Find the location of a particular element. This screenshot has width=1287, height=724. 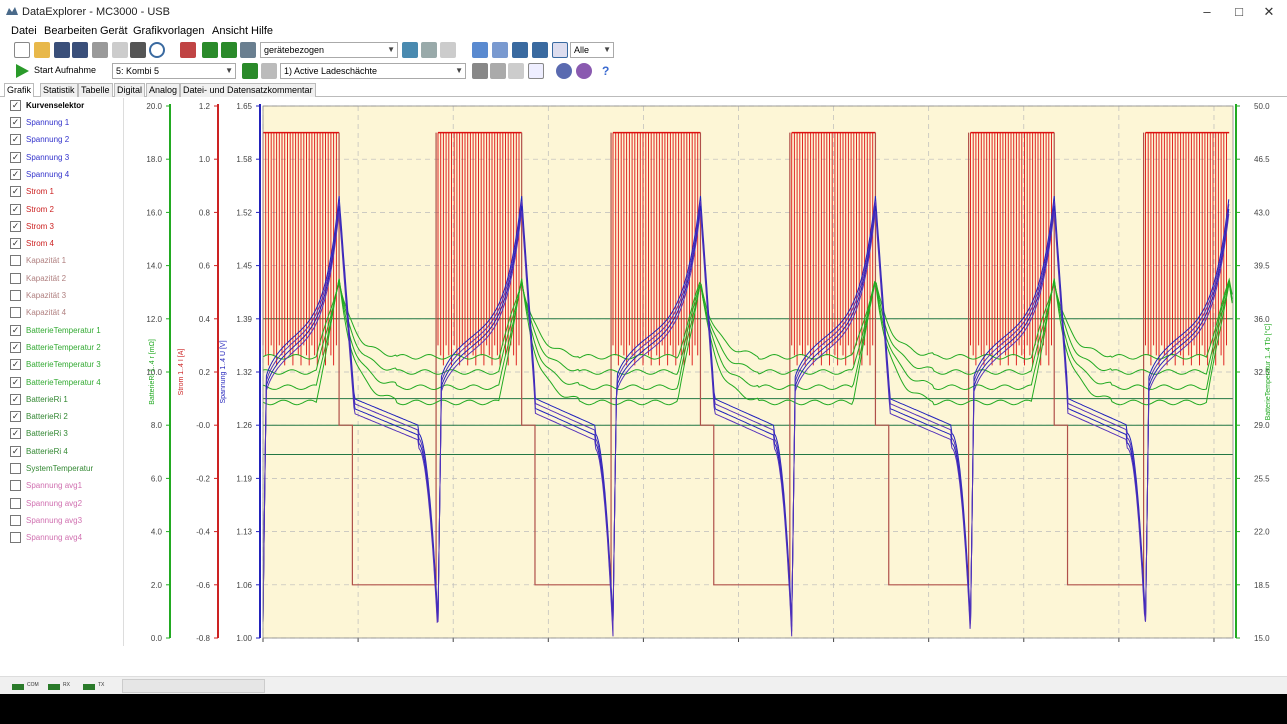

template-icon is located at coordinates (248, 50).